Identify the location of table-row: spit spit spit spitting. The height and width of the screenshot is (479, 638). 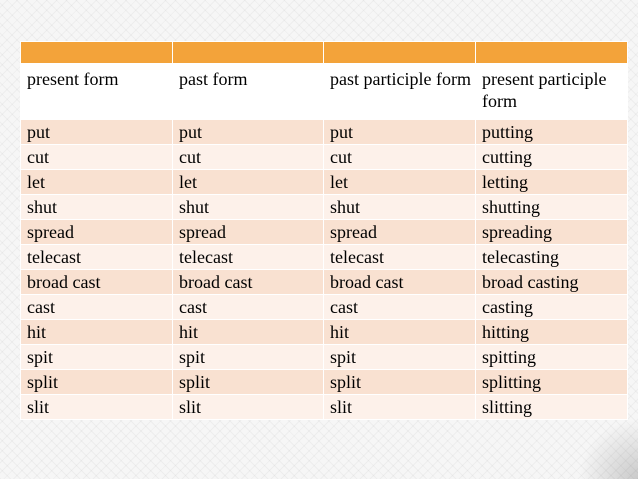
(324, 357).